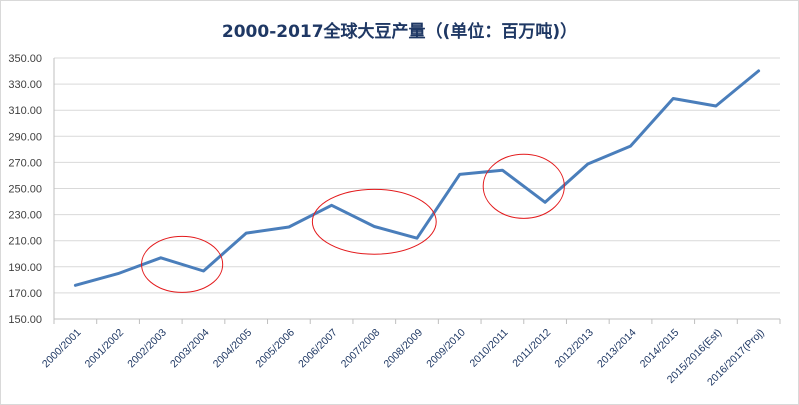  Describe the element at coordinates (25, 59) in the screenshot. I see `y-tick-label: 350.00` at that location.